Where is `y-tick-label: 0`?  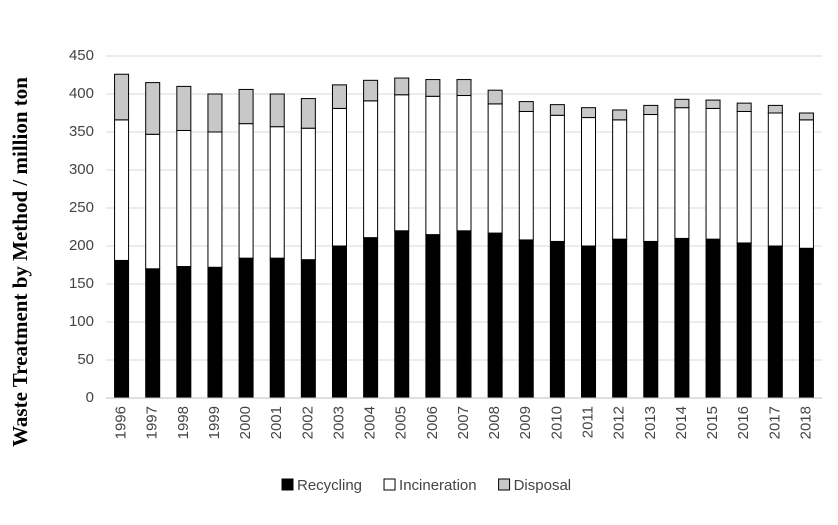
y-tick-label: 0 is located at coordinates (90, 397).